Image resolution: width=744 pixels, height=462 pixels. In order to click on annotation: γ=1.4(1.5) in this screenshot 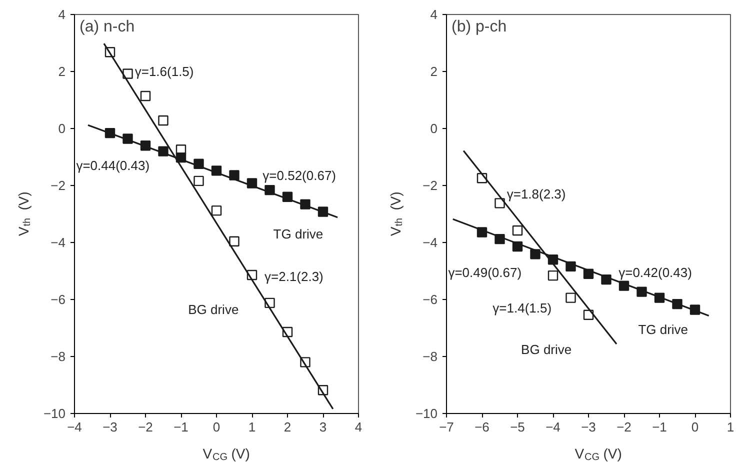, I will do `click(522, 308)`.